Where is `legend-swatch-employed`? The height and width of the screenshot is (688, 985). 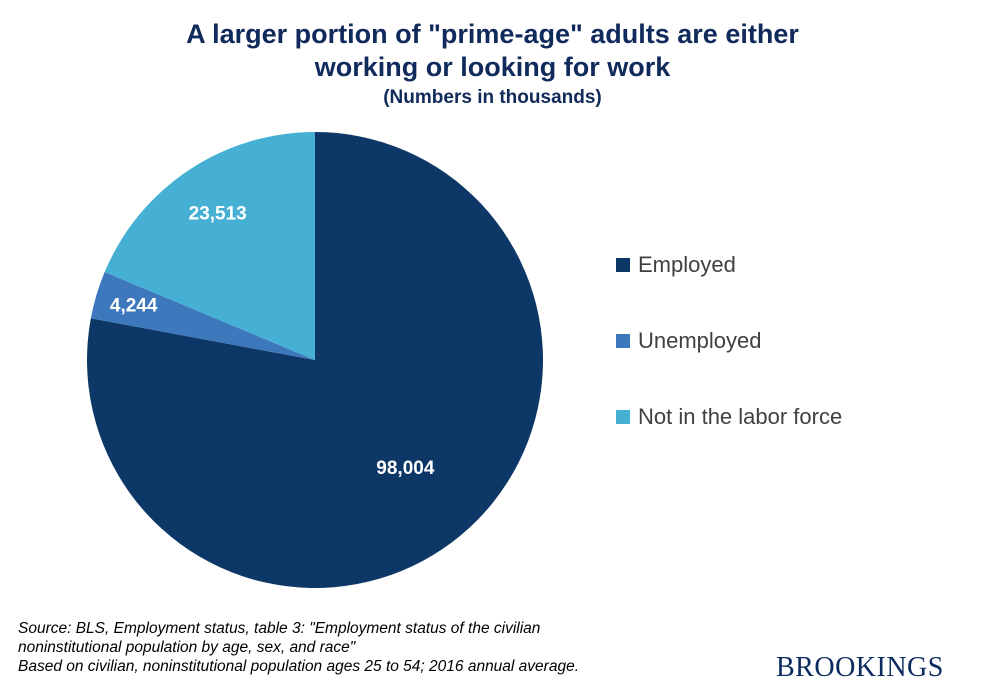 legend-swatch-employed is located at coordinates (623, 265).